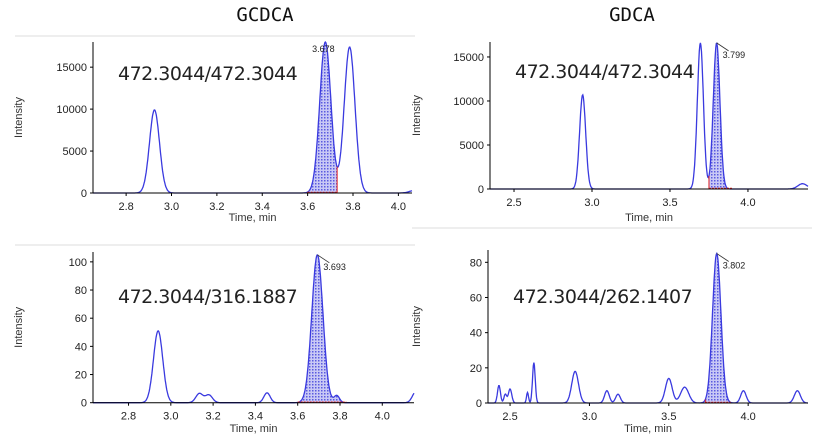 The image size is (815, 442). Describe the element at coordinates (334, 267) in the screenshot. I see `apex-rt-label: 3.693` at that location.